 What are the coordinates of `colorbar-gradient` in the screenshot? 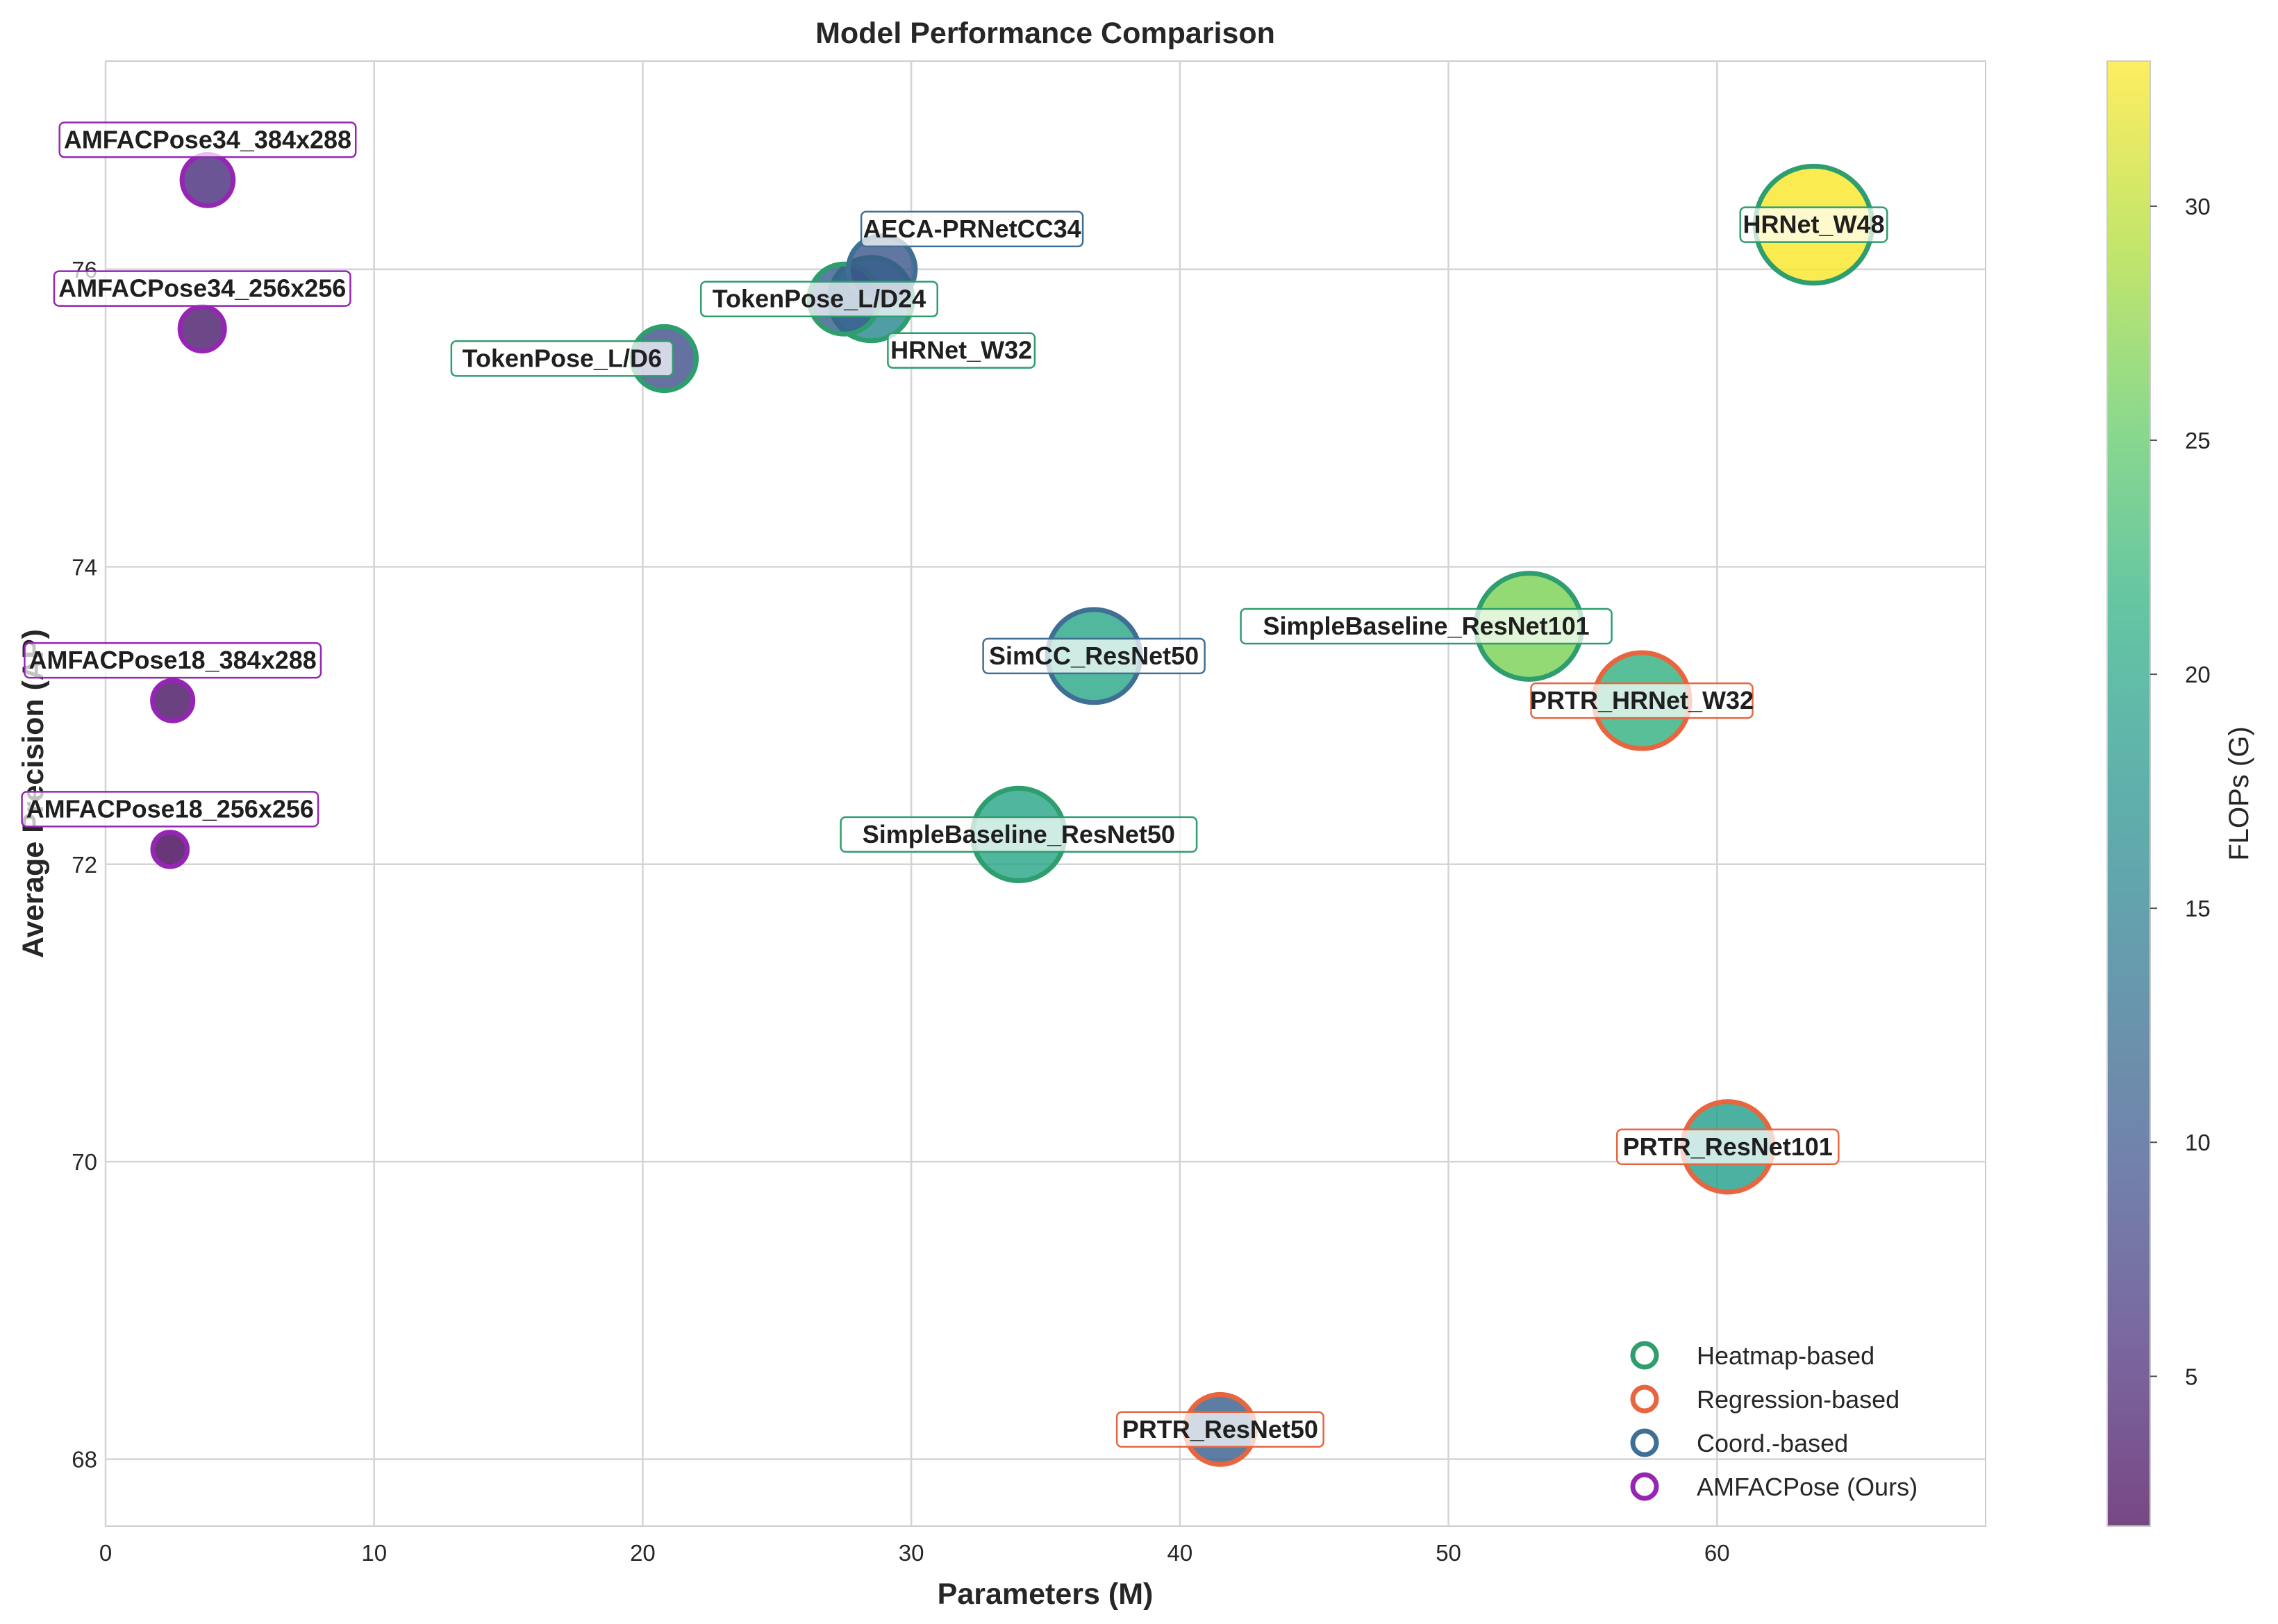 It's located at (2128, 794).